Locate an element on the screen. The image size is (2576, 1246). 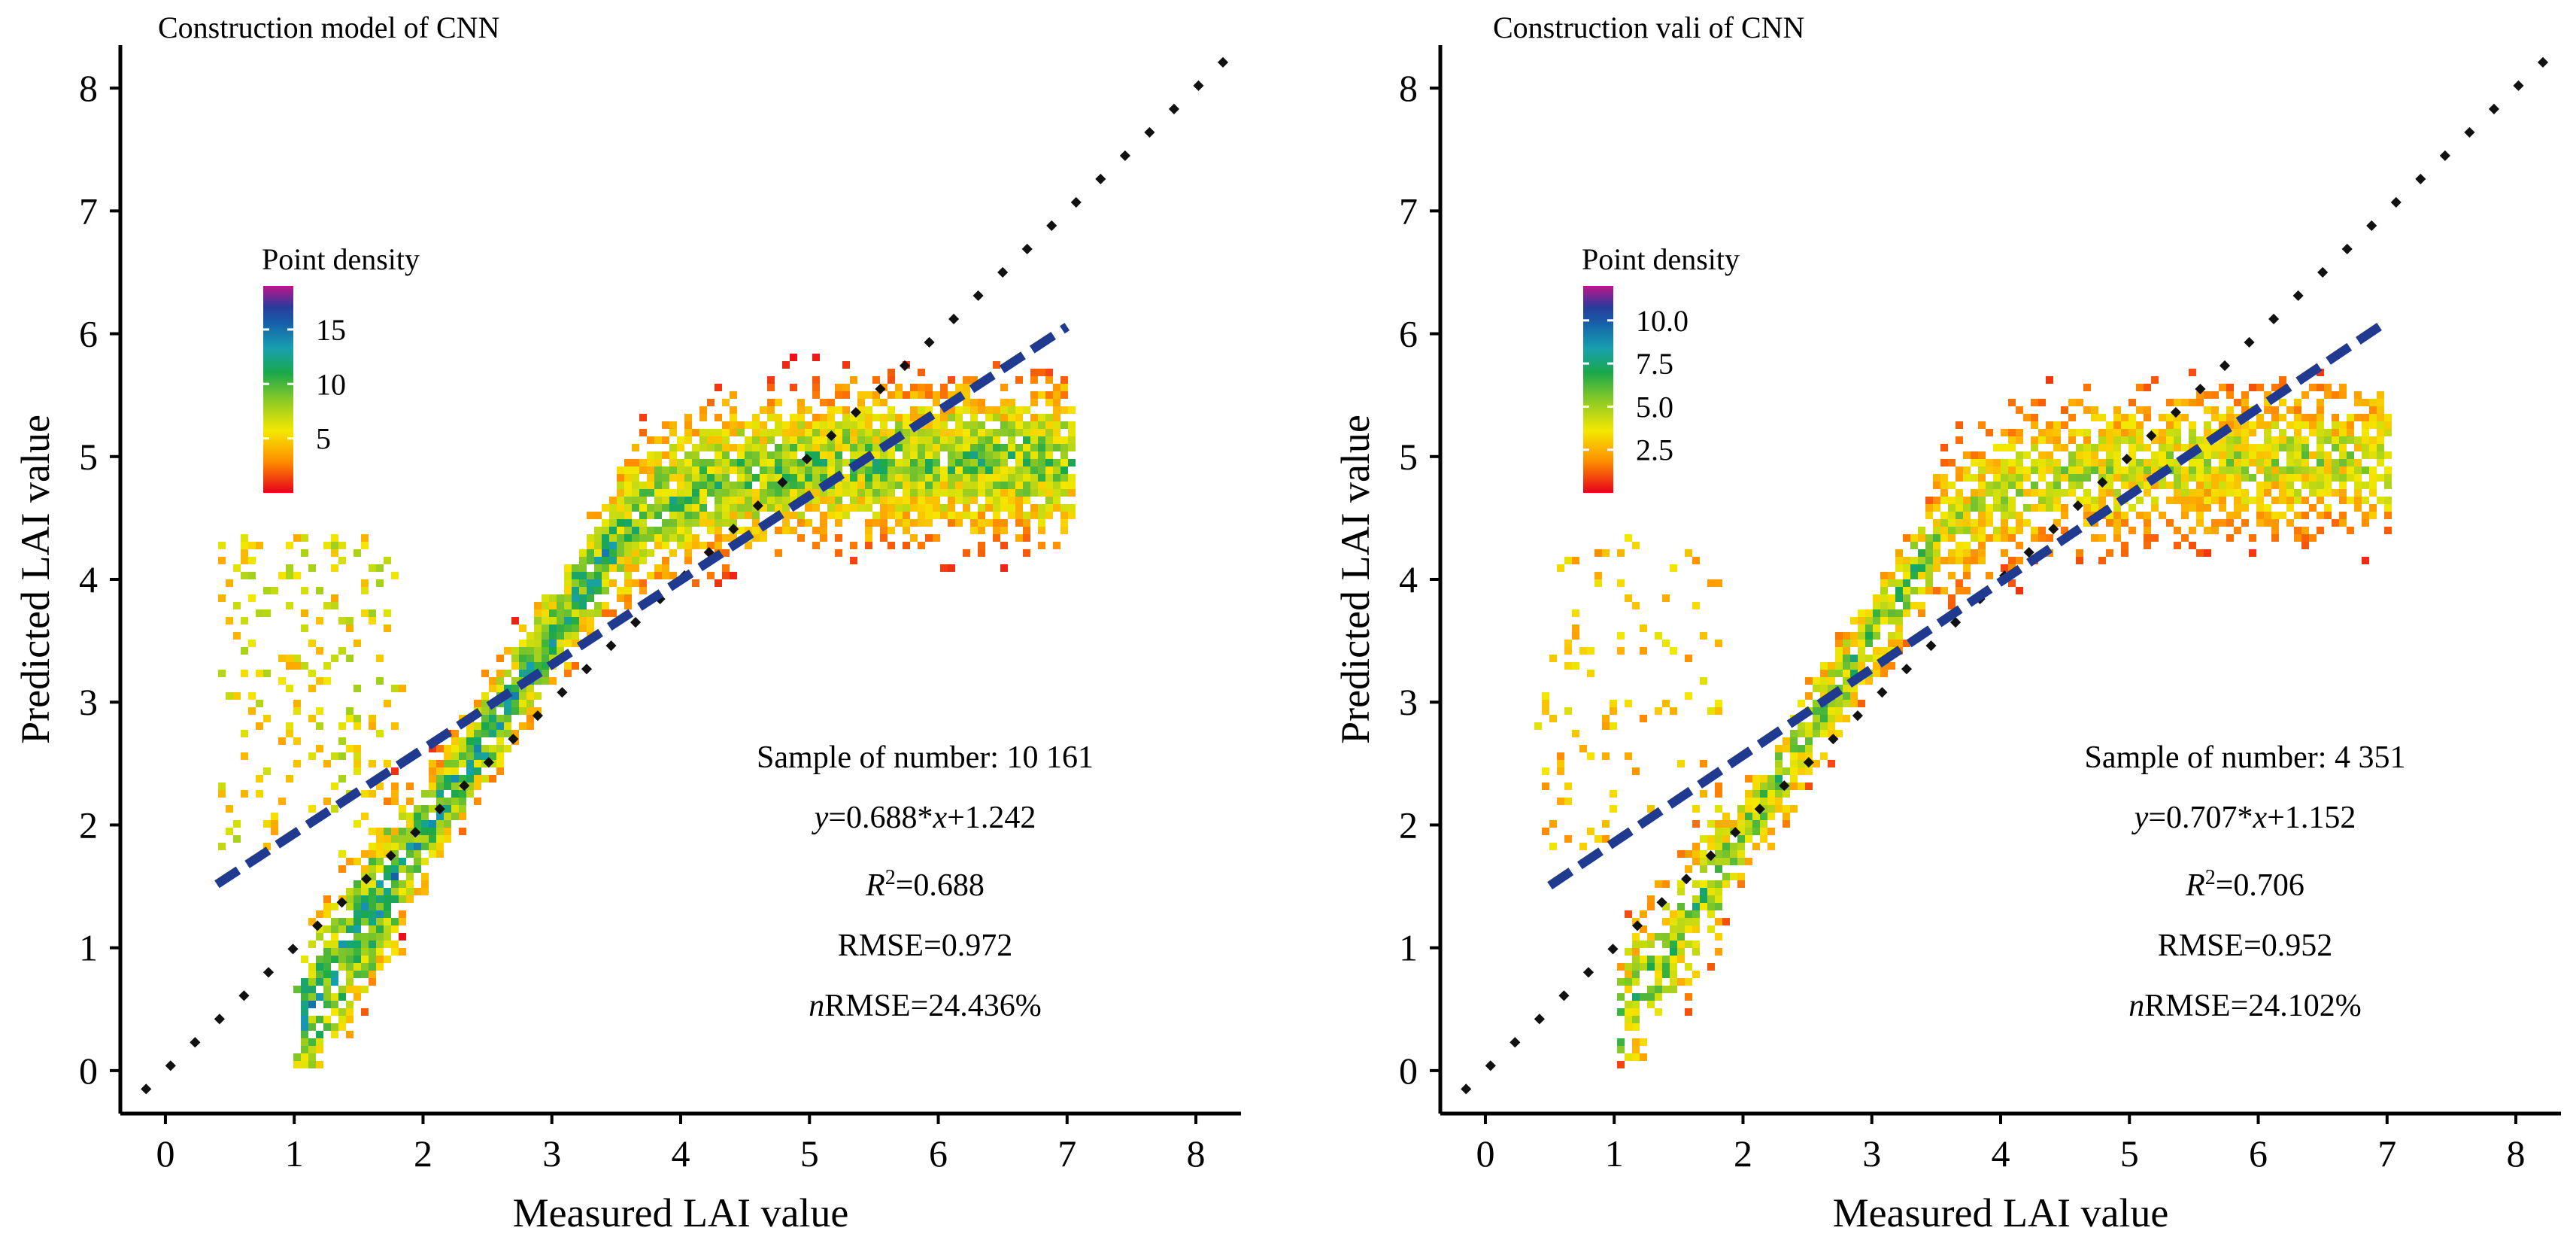
x-tick-label: 5 is located at coordinates (809, 1154).